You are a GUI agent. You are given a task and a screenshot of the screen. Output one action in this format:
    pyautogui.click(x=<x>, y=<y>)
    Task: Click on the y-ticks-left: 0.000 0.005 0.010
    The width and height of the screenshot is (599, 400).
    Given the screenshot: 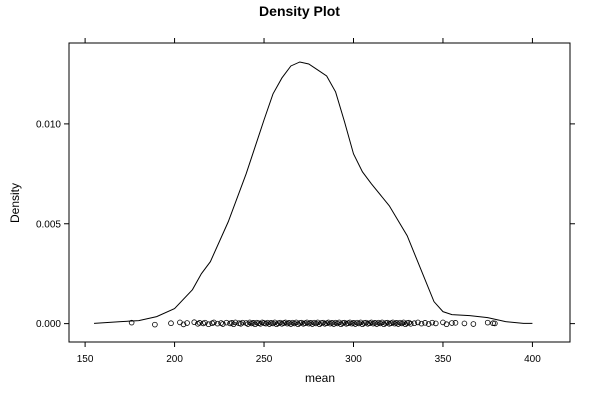 What is the action you would take?
    pyautogui.click(x=52, y=224)
    